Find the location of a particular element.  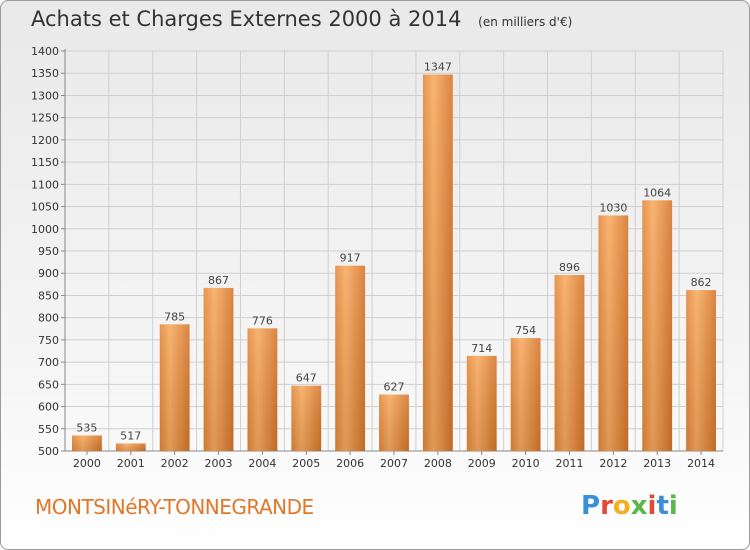

bar-value-label: 896 is located at coordinates (569, 267).